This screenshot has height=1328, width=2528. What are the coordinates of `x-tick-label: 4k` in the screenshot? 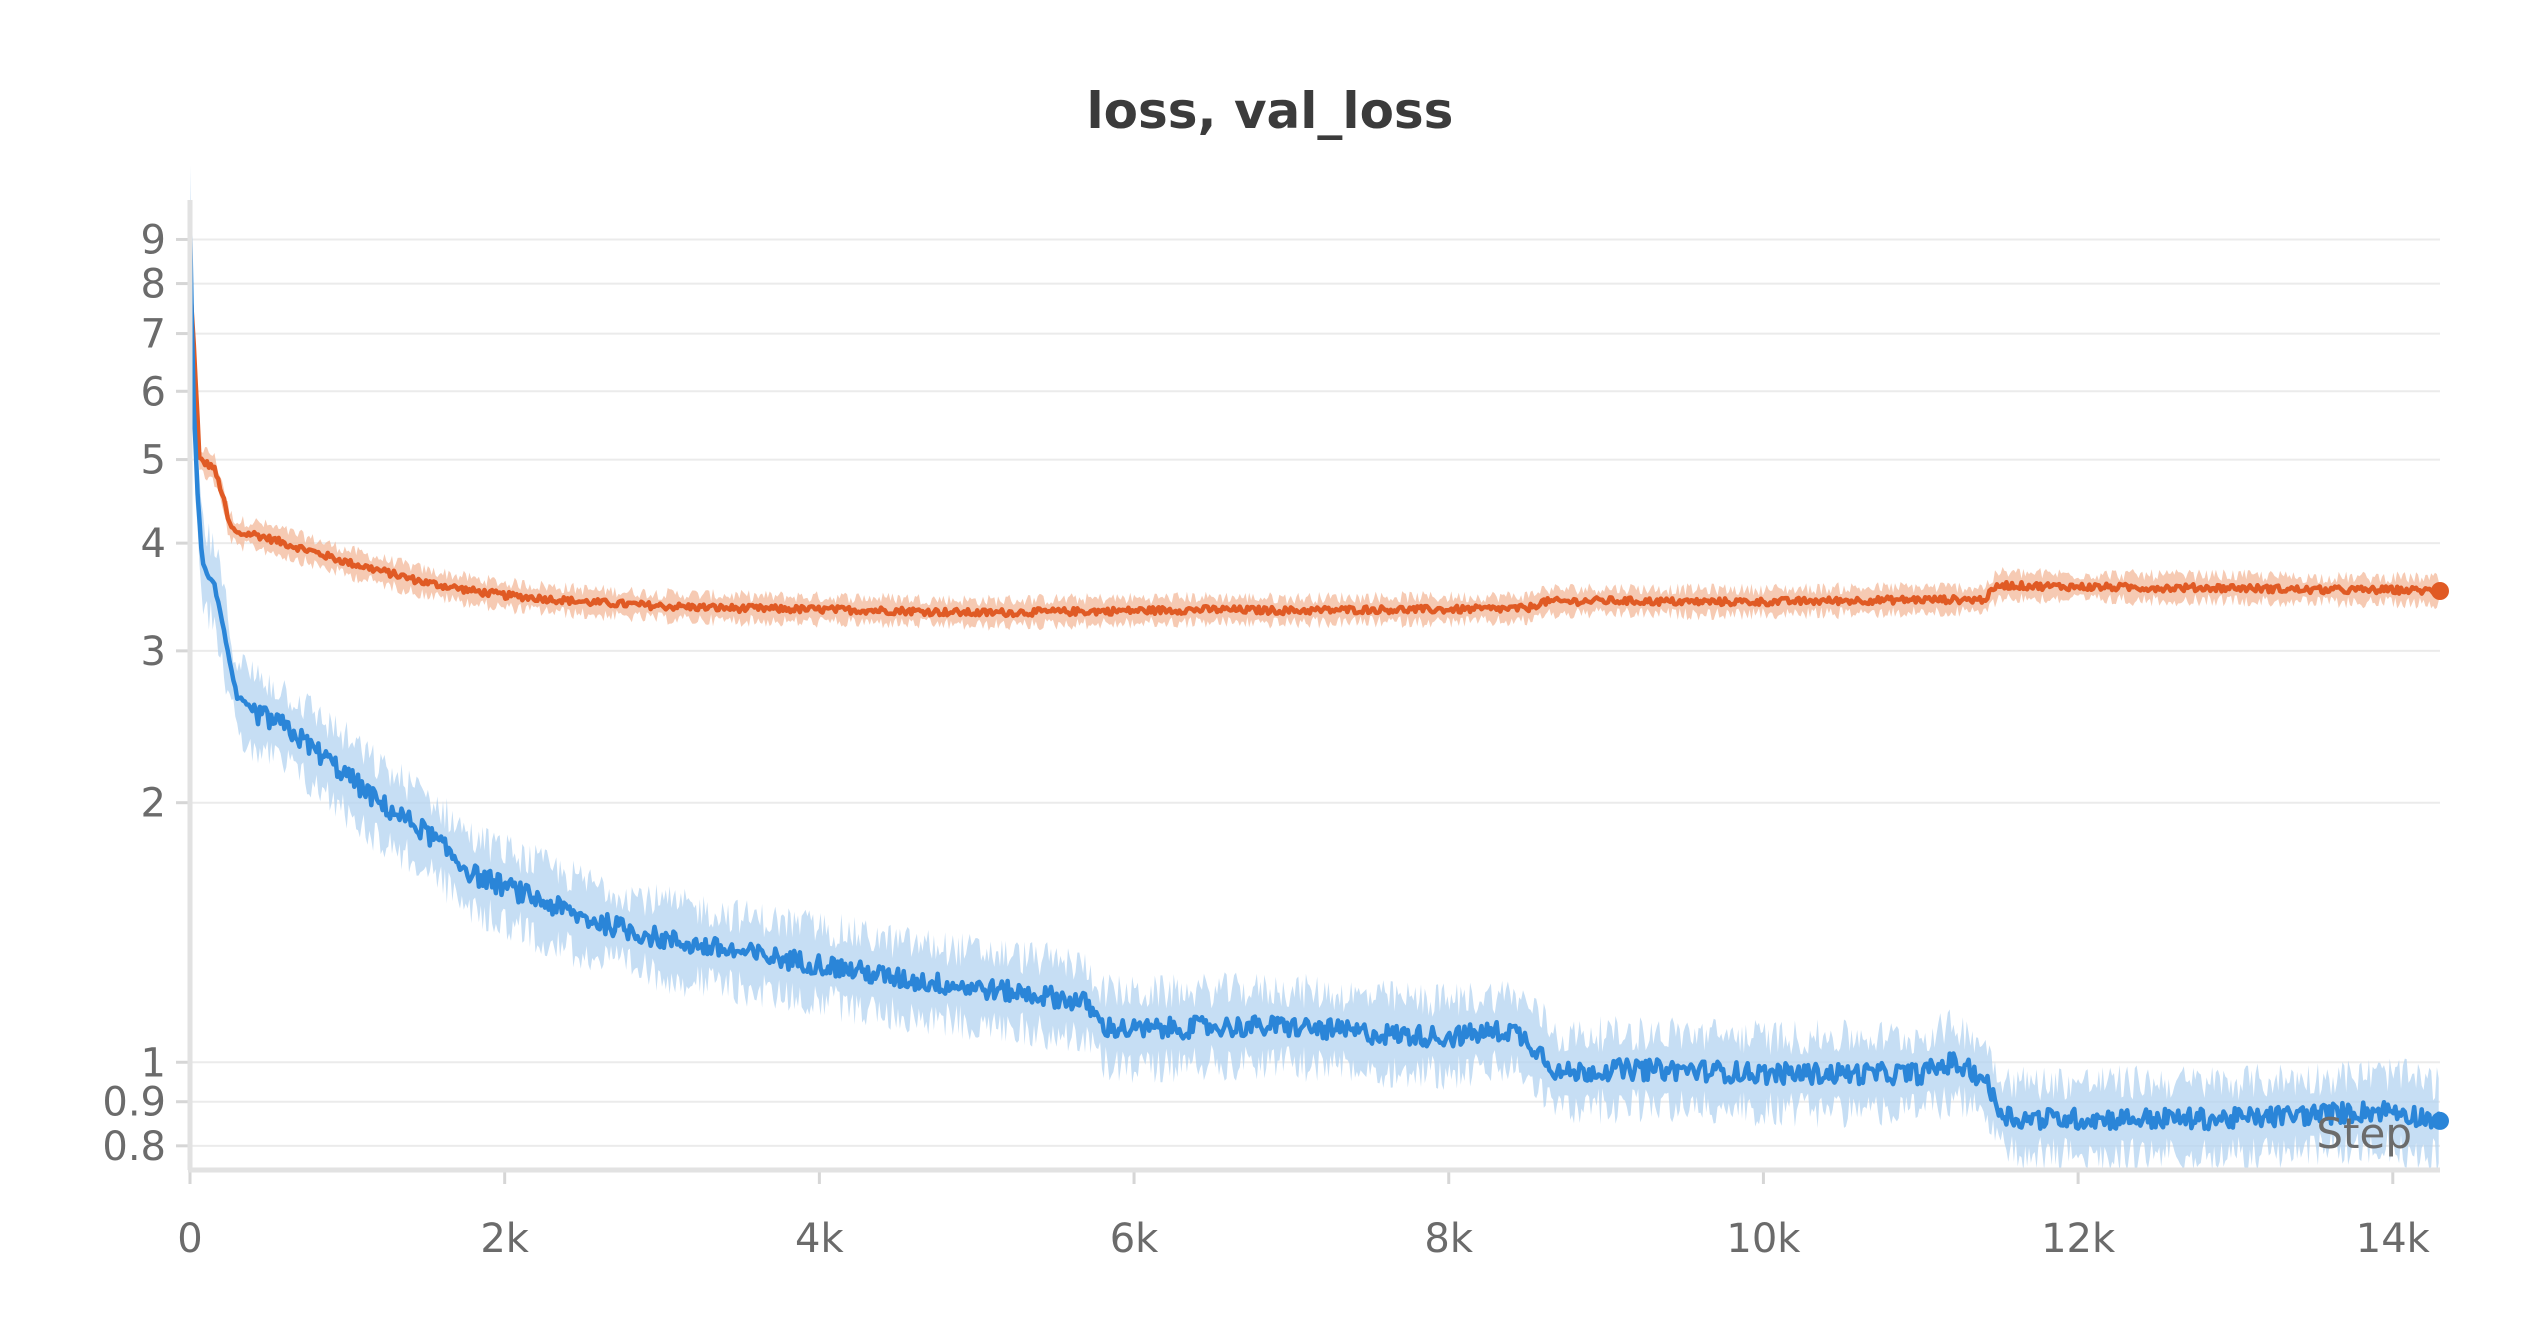 It's located at (819, 1239).